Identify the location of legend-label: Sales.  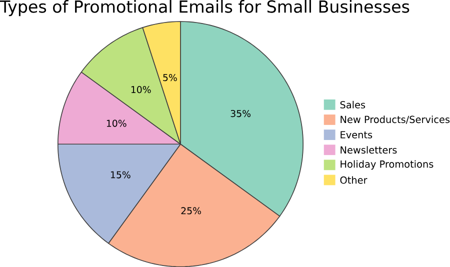
(353, 104).